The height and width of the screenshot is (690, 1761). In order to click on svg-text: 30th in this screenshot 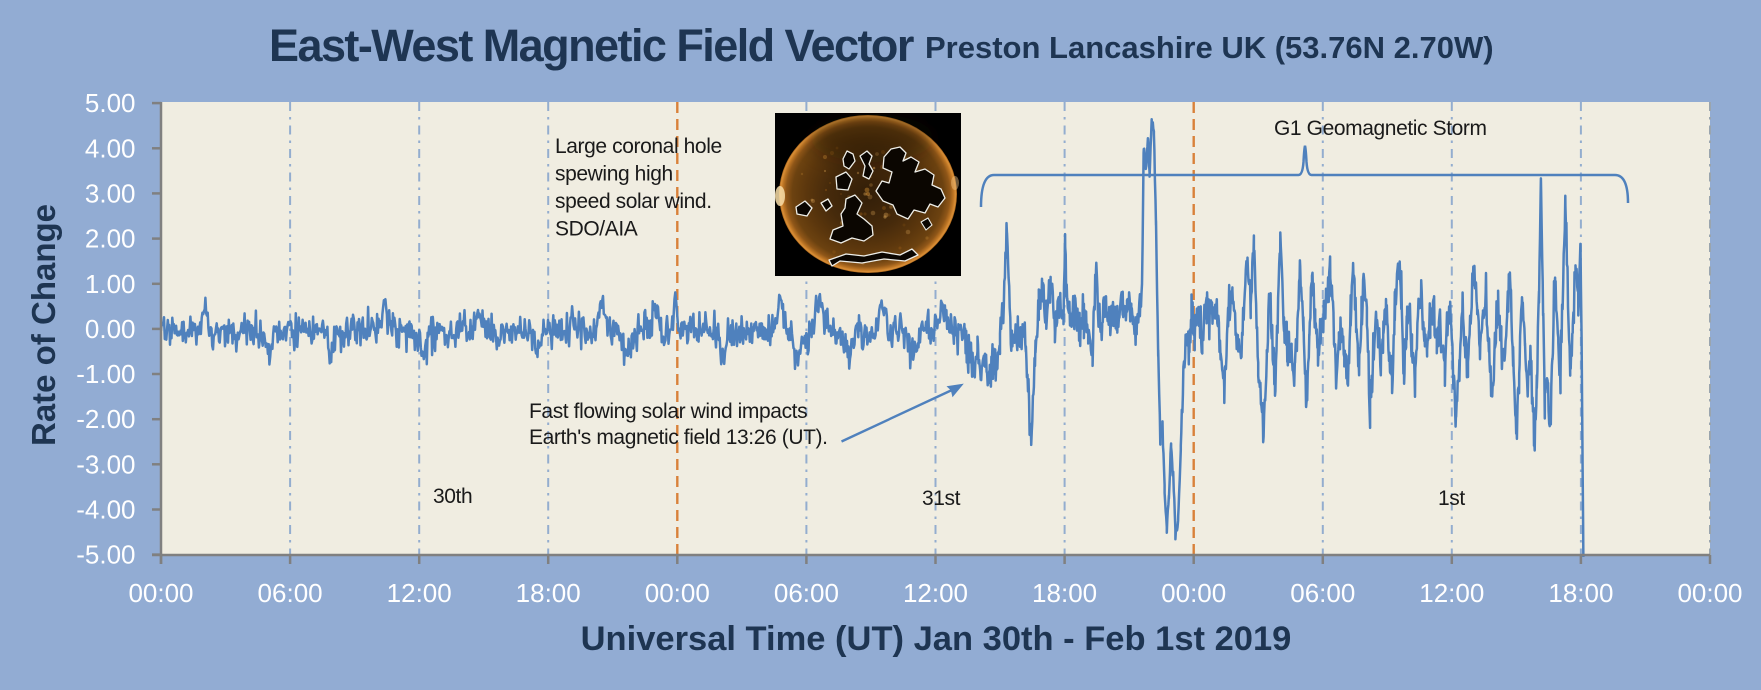, I will do `click(452, 496)`.